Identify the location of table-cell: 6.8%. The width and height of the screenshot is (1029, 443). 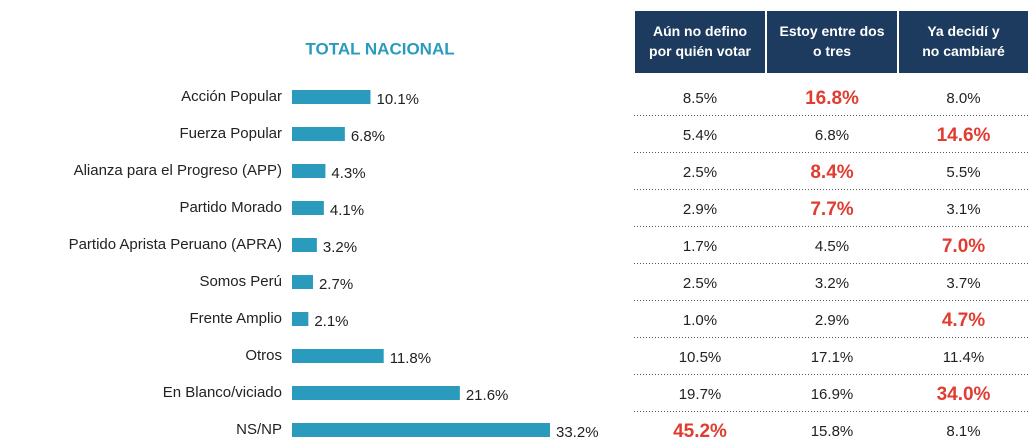
(832, 135).